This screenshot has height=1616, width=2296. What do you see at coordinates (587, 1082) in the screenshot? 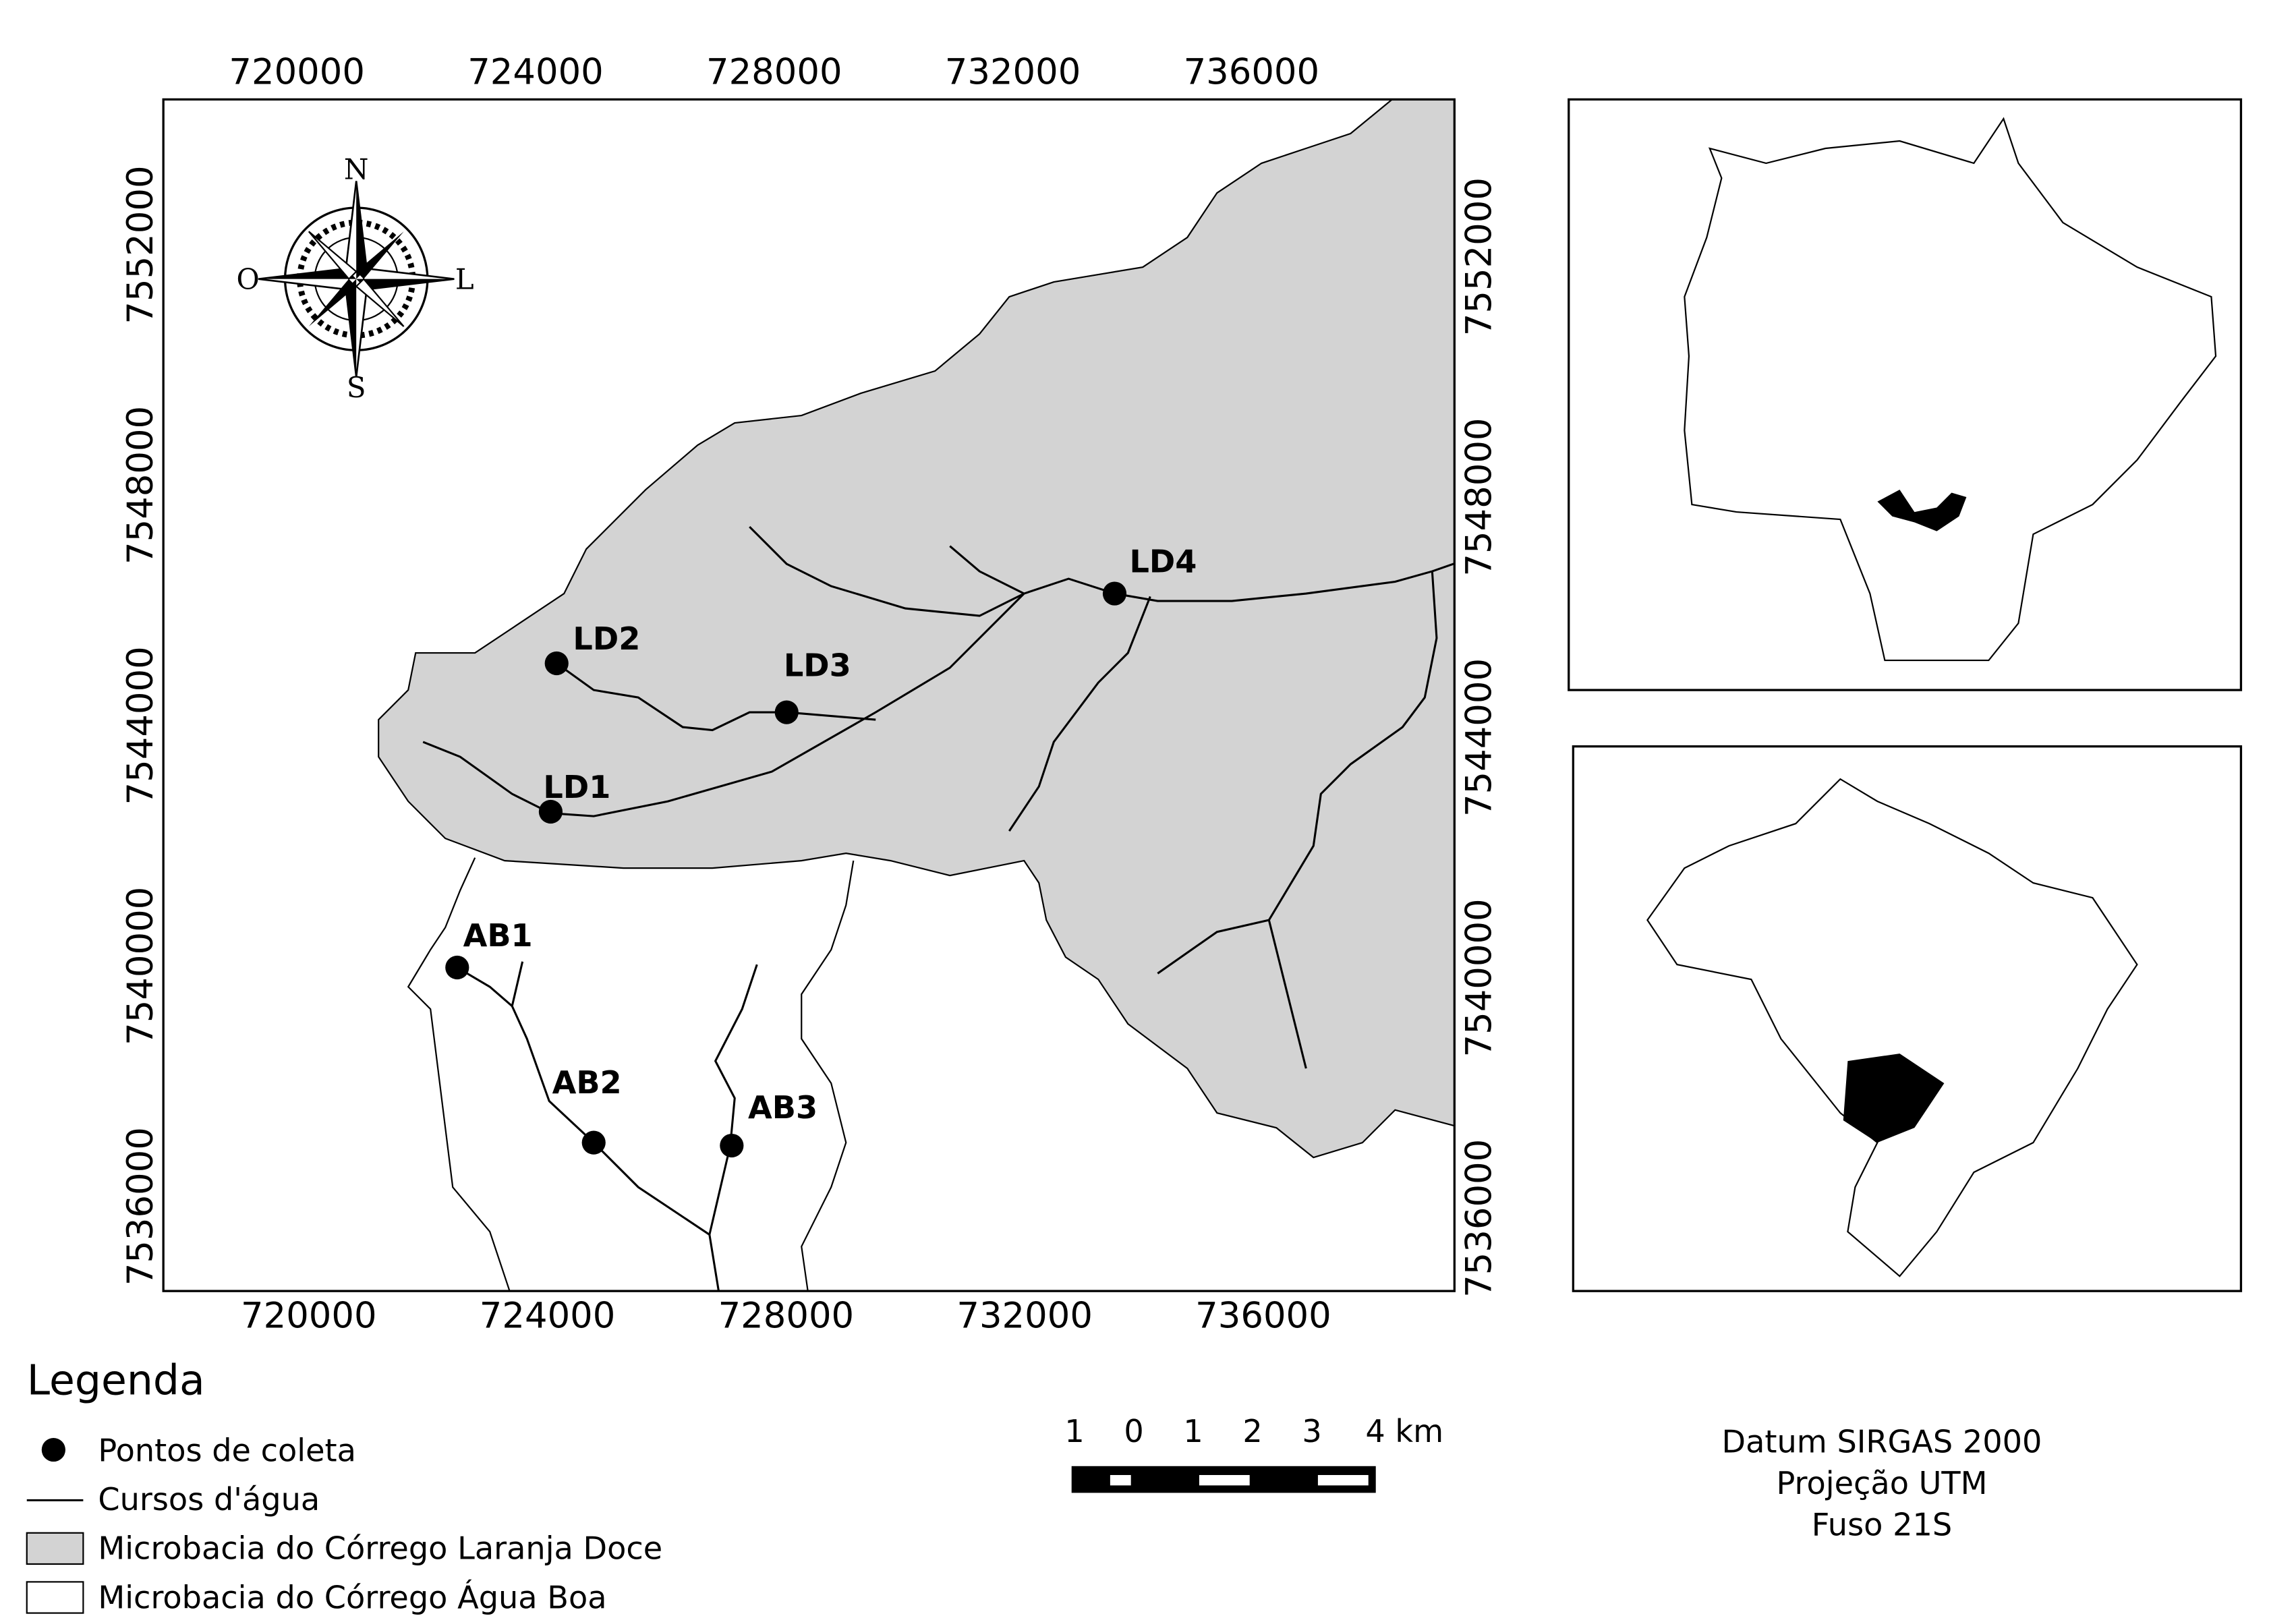
I see `point-label: AB2` at bounding box center [587, 1082].